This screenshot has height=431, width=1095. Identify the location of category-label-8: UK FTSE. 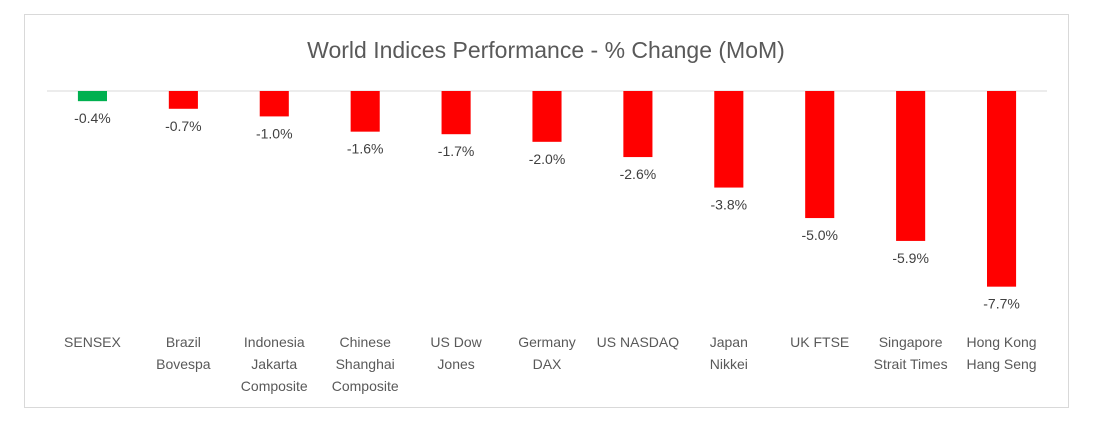
(819, 342).